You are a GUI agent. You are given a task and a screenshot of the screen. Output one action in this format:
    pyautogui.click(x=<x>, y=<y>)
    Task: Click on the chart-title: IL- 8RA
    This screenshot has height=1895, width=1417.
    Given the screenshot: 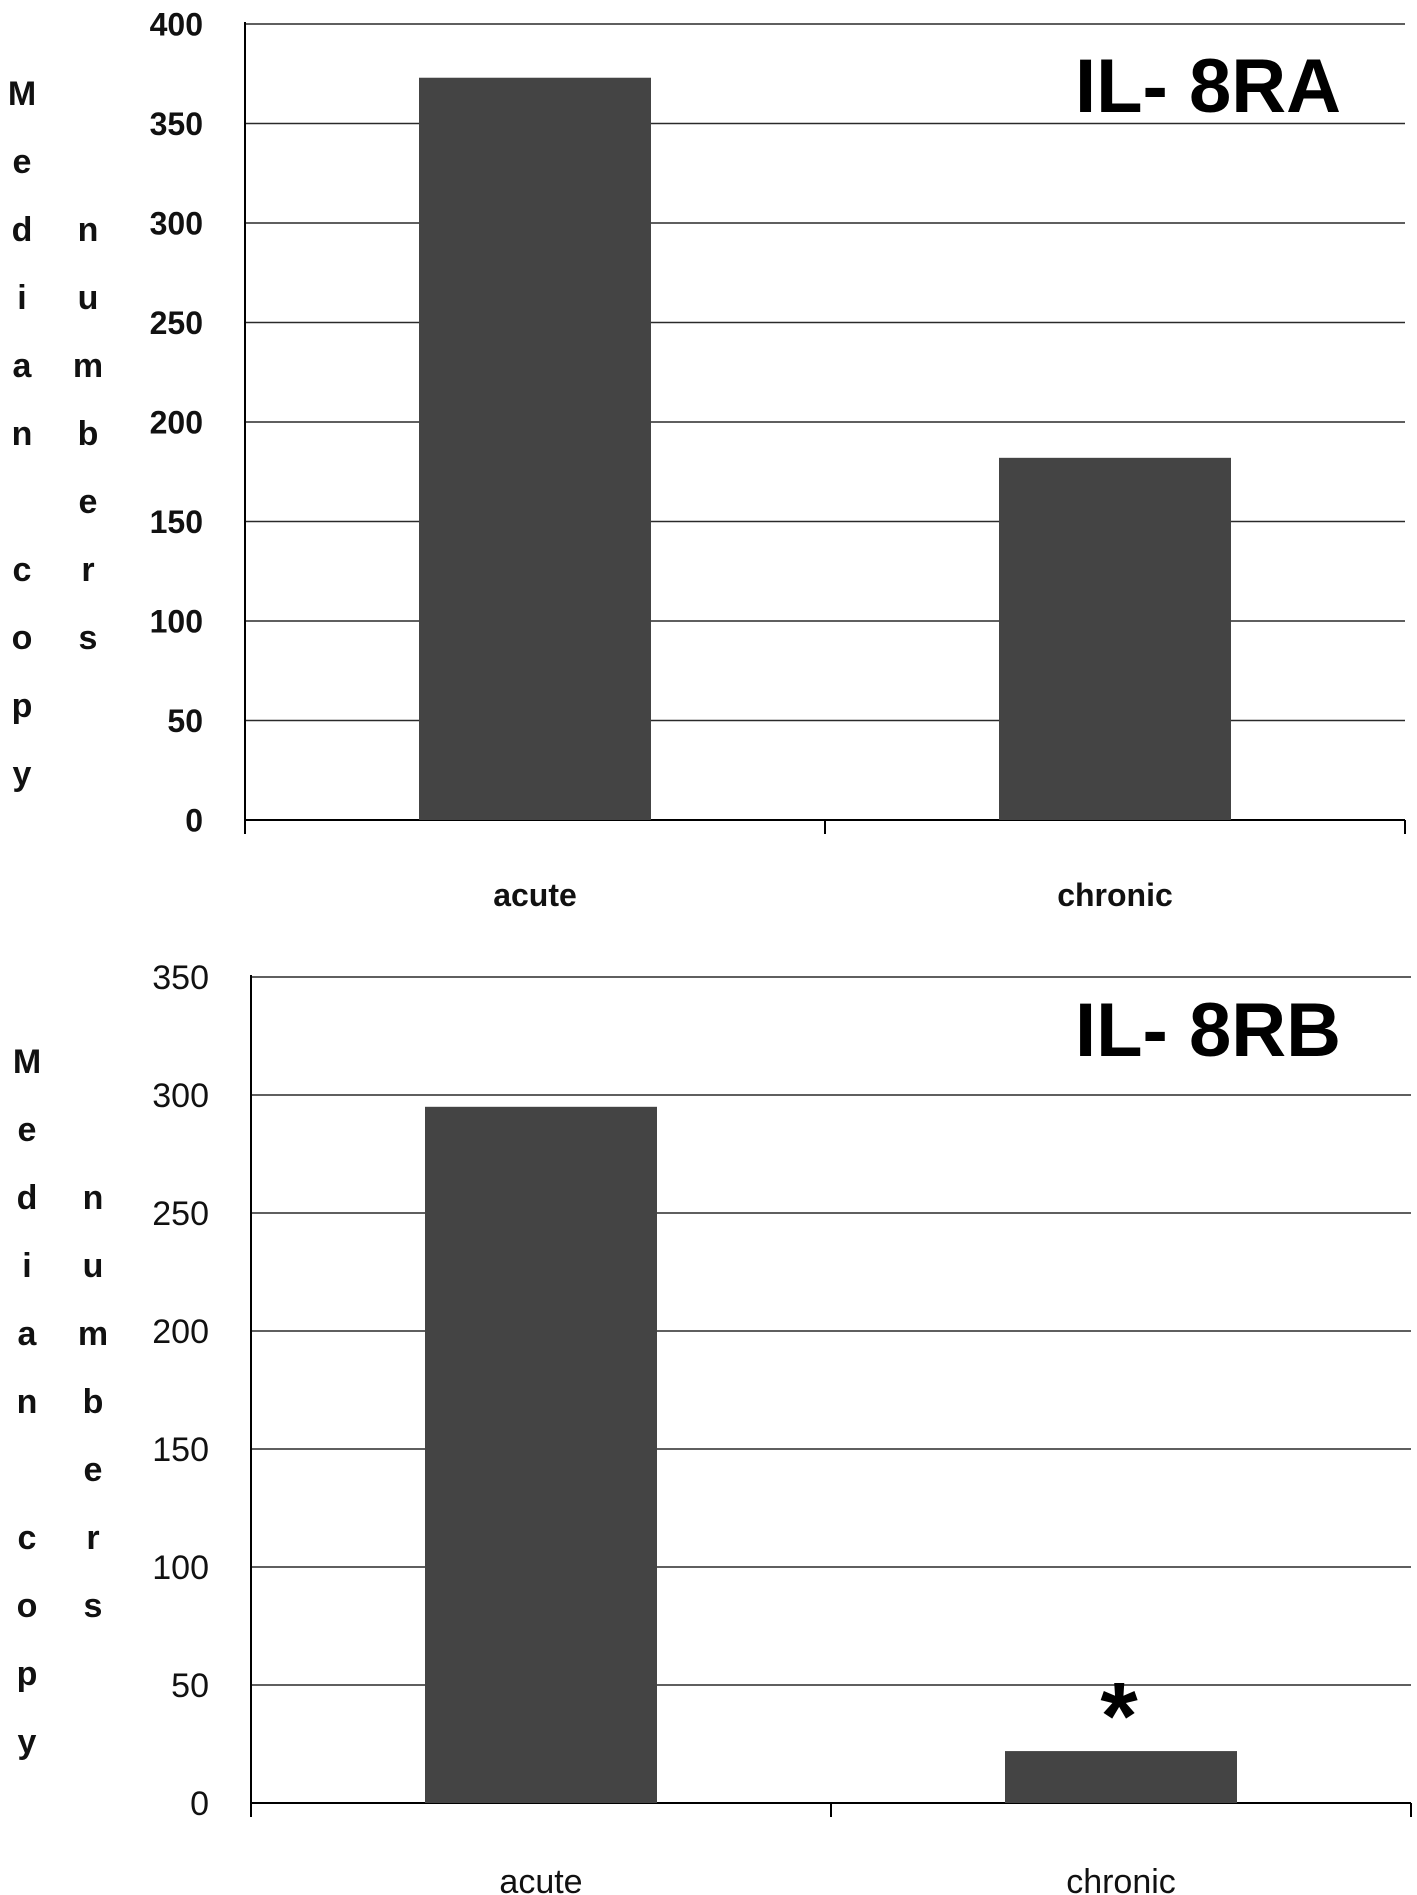 What is the action you would take?
    pyautogui.click(x=1208, y=86)
    